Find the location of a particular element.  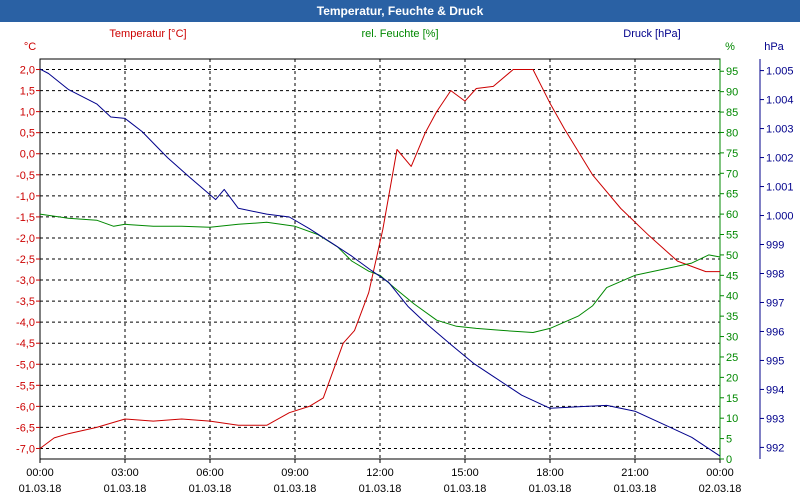

humidity-tick-label: 55 is located at coordinates (732, 236).